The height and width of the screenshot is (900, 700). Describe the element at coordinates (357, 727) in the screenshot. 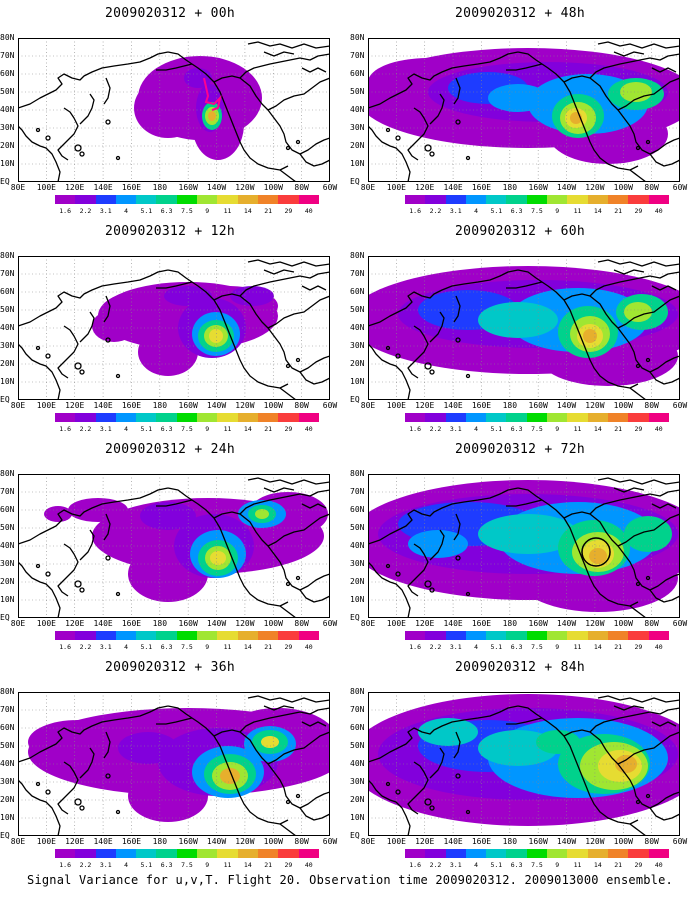

I see `lat-tick-label: 60N` at that location.